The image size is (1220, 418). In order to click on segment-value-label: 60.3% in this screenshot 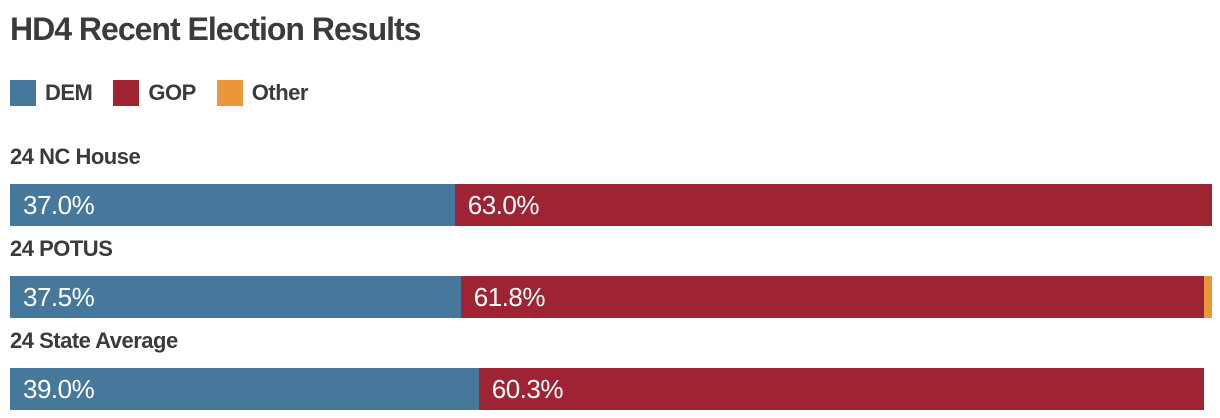, I will do `click(527, 389)`.